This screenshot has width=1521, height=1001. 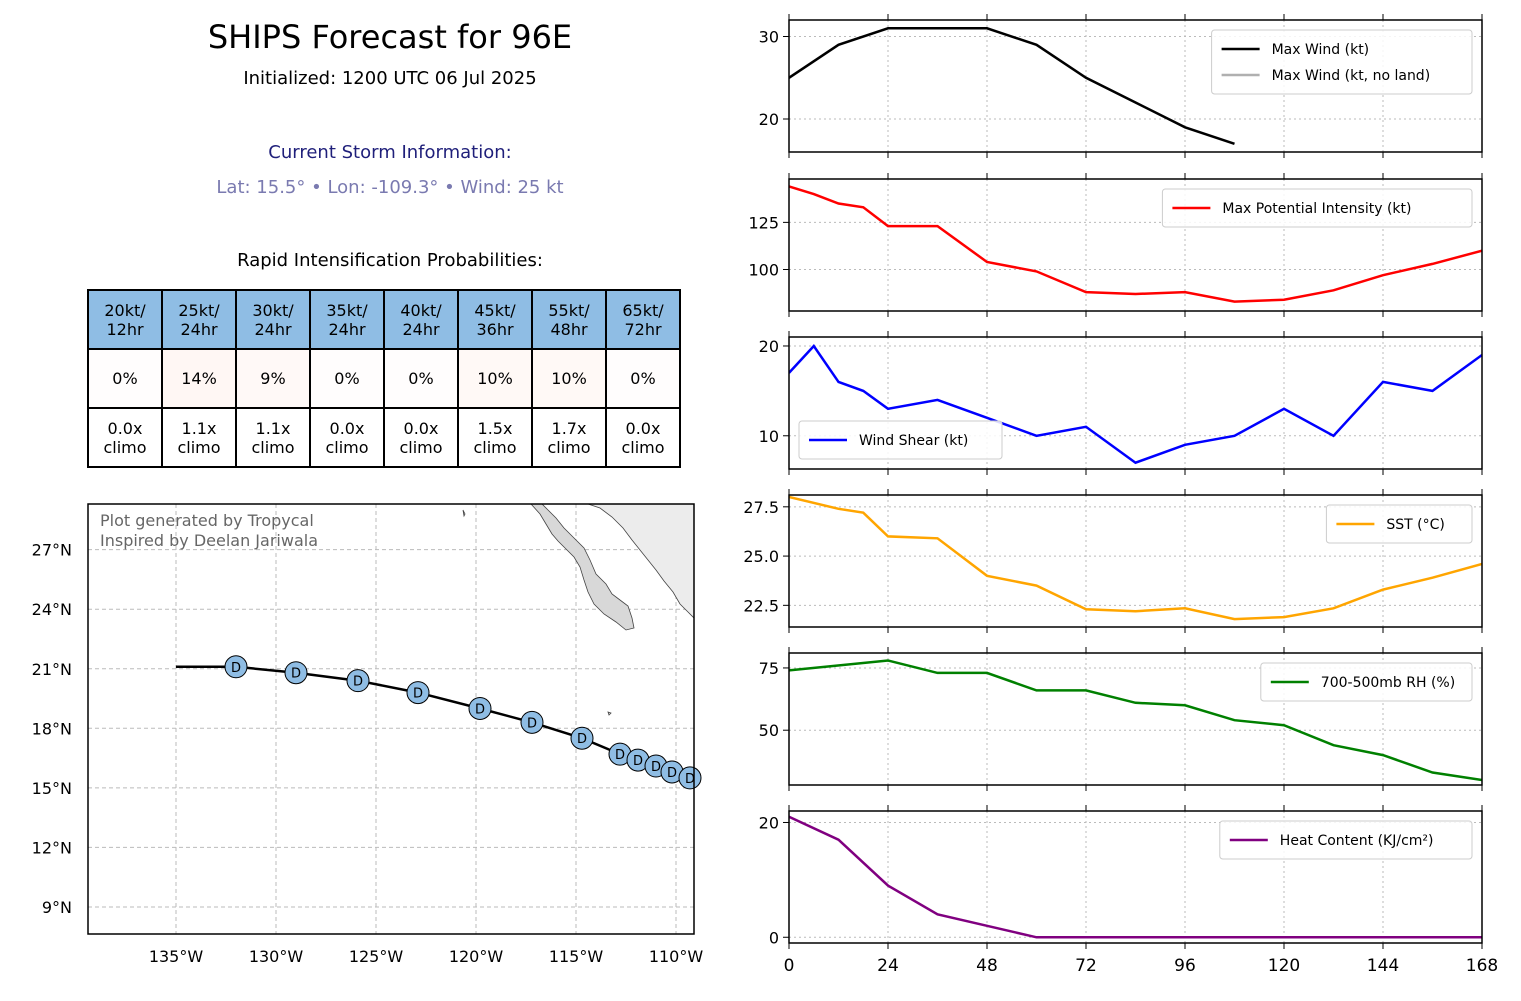 What do you see at coordinates (390, 78) in the screenshot?
I see `init-time: Initialized: 1200 UTC 06 Jul 2025` at bounding box center [390, 78].